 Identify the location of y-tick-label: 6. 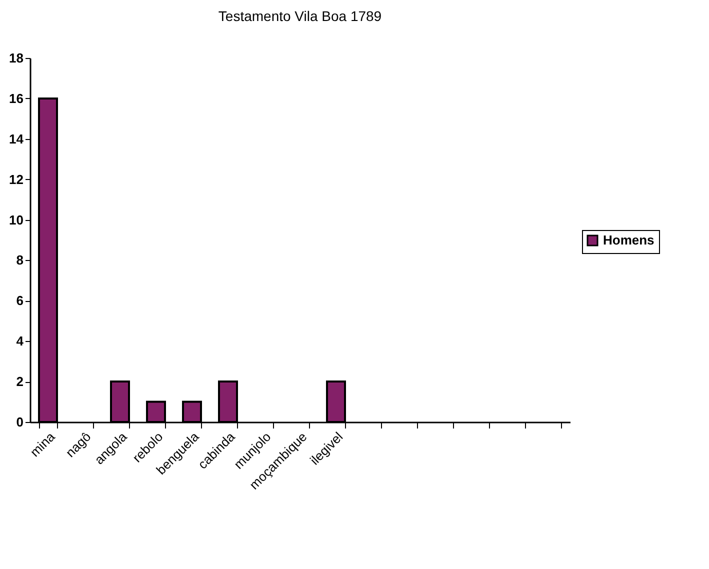
(20, 300).